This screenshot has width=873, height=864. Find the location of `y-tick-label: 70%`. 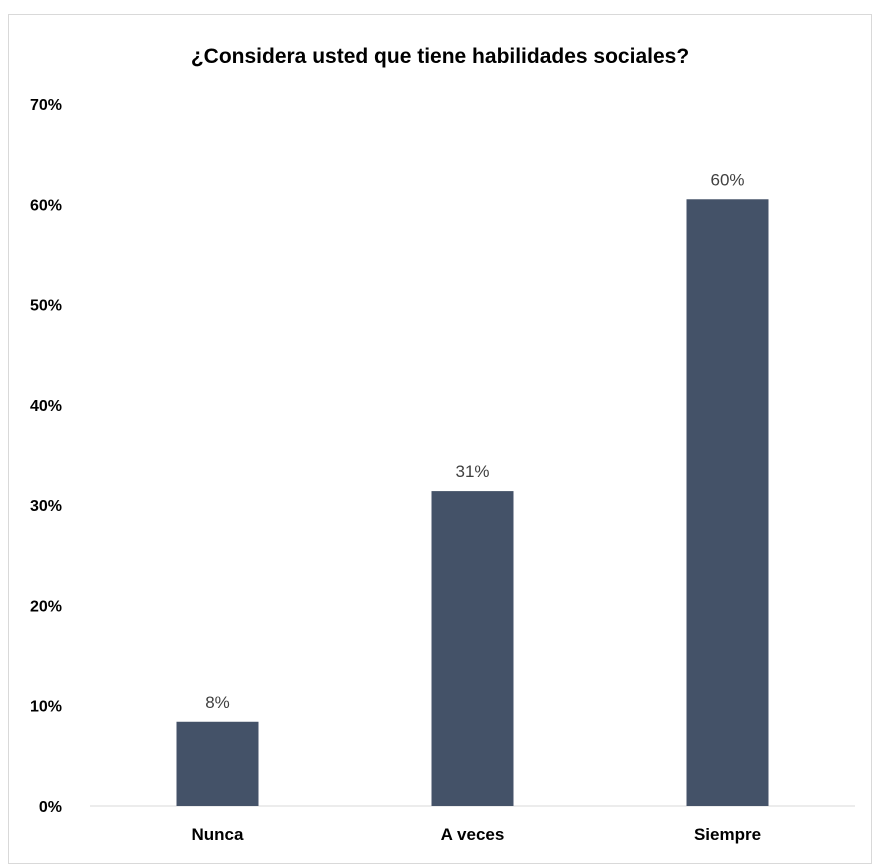

y-tick-label: 70% is located at coordinates (46, 105).